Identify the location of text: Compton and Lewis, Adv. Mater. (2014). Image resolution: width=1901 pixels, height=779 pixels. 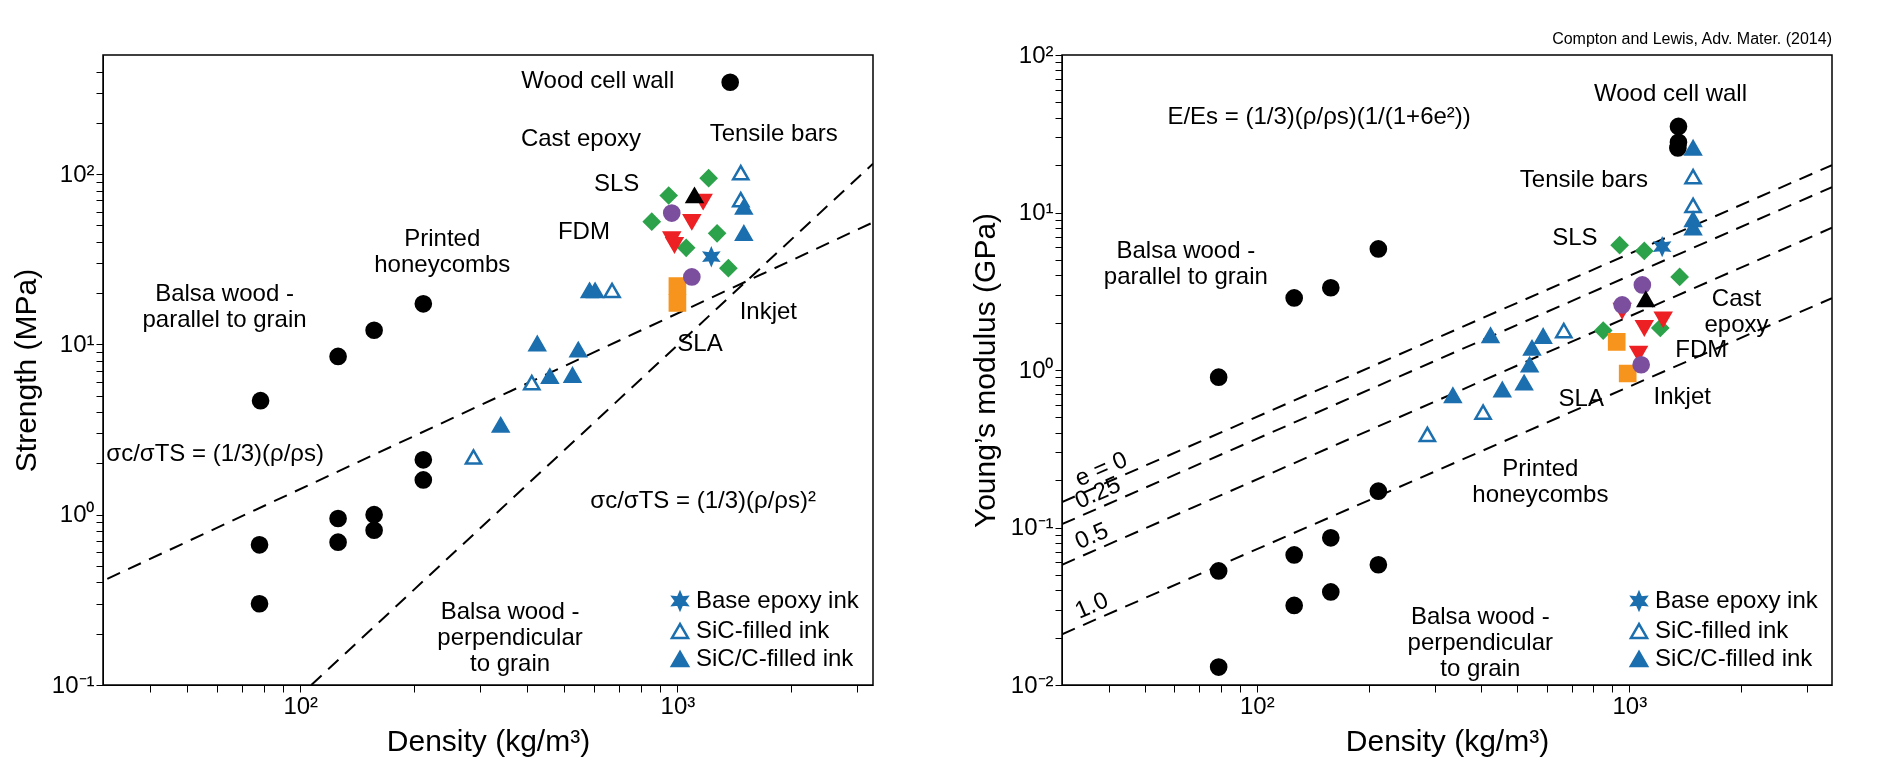
(1692, 38).